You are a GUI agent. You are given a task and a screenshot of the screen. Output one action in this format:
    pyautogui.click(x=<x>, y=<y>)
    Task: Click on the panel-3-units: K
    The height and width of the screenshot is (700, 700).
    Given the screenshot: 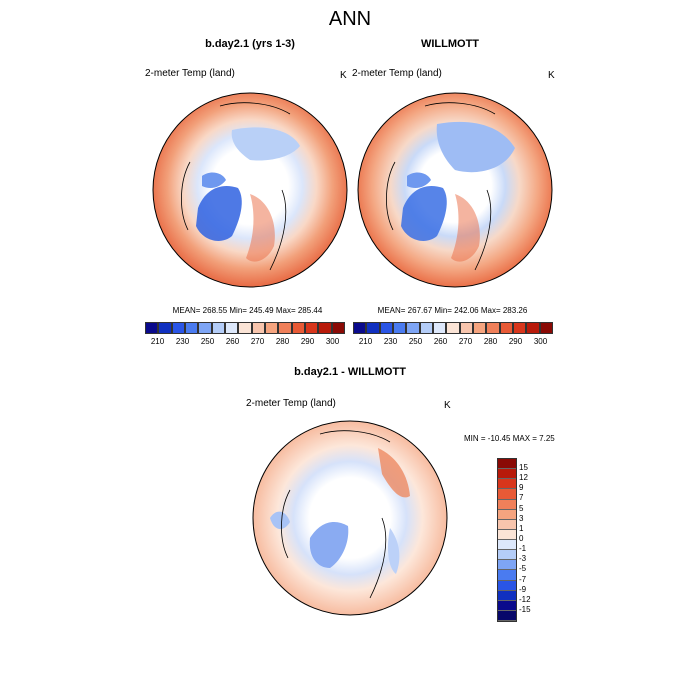 What is the action you would take?
    pyautogui.click(x=447, y=405)
    